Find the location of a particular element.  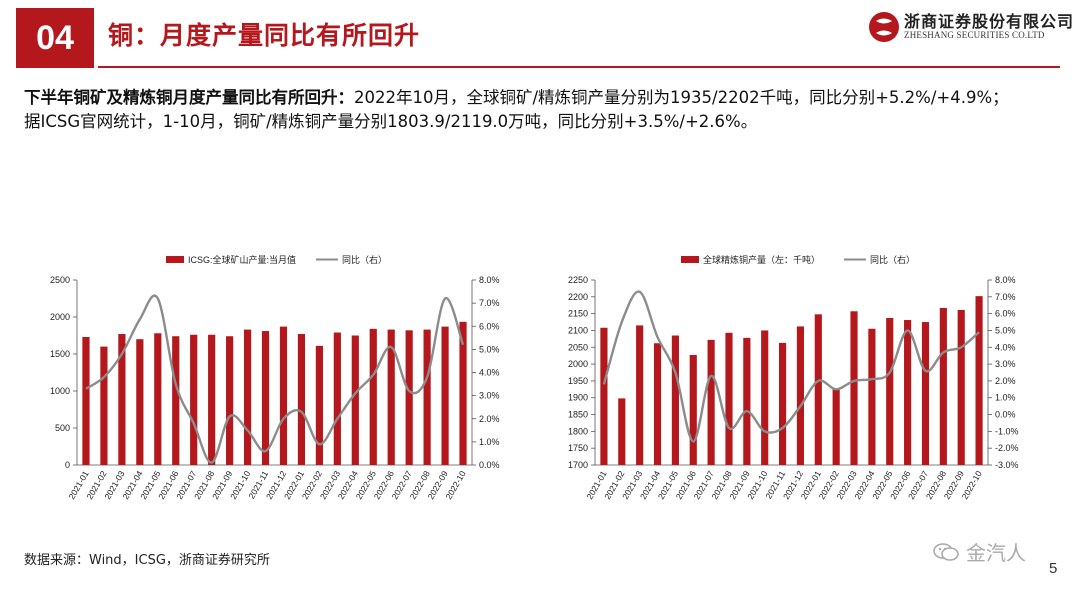

watermark: 金汽人 is located at coordinates (979, 551).